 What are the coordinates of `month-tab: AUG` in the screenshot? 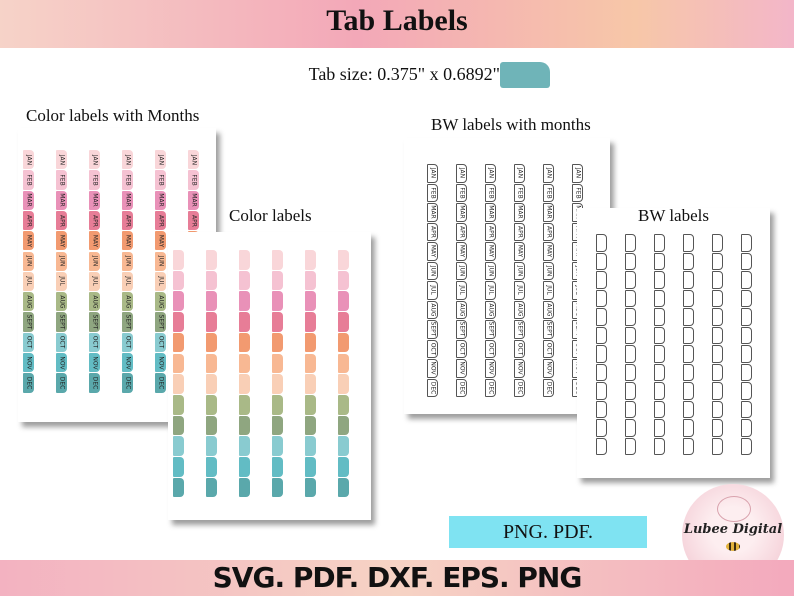 It's located at (490, 309).